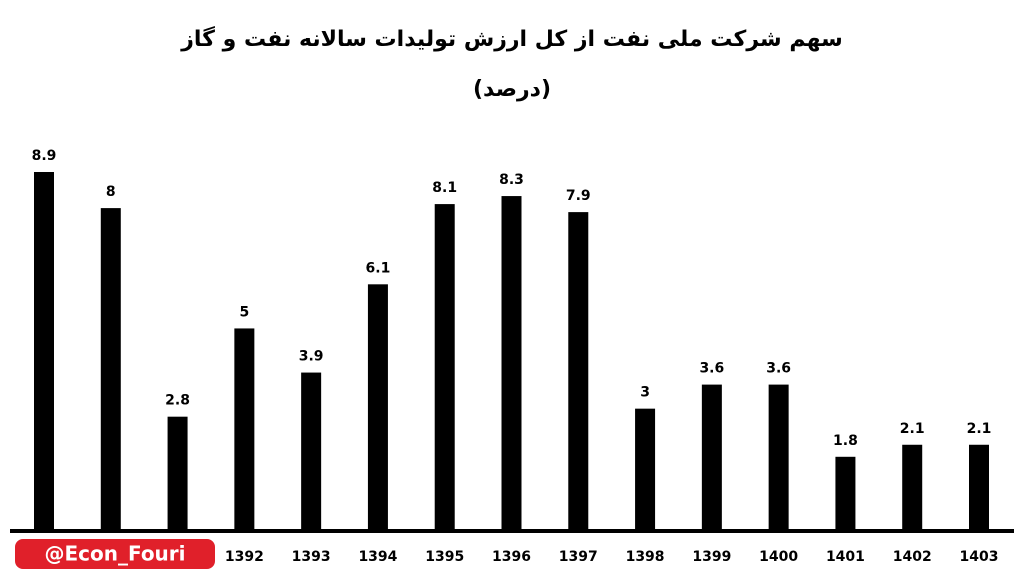 The height and width of the screenshot is (576, 1024). Describe the element at coordinates (111, 192) in the screenshot. I see `value-label: 8` at that location.